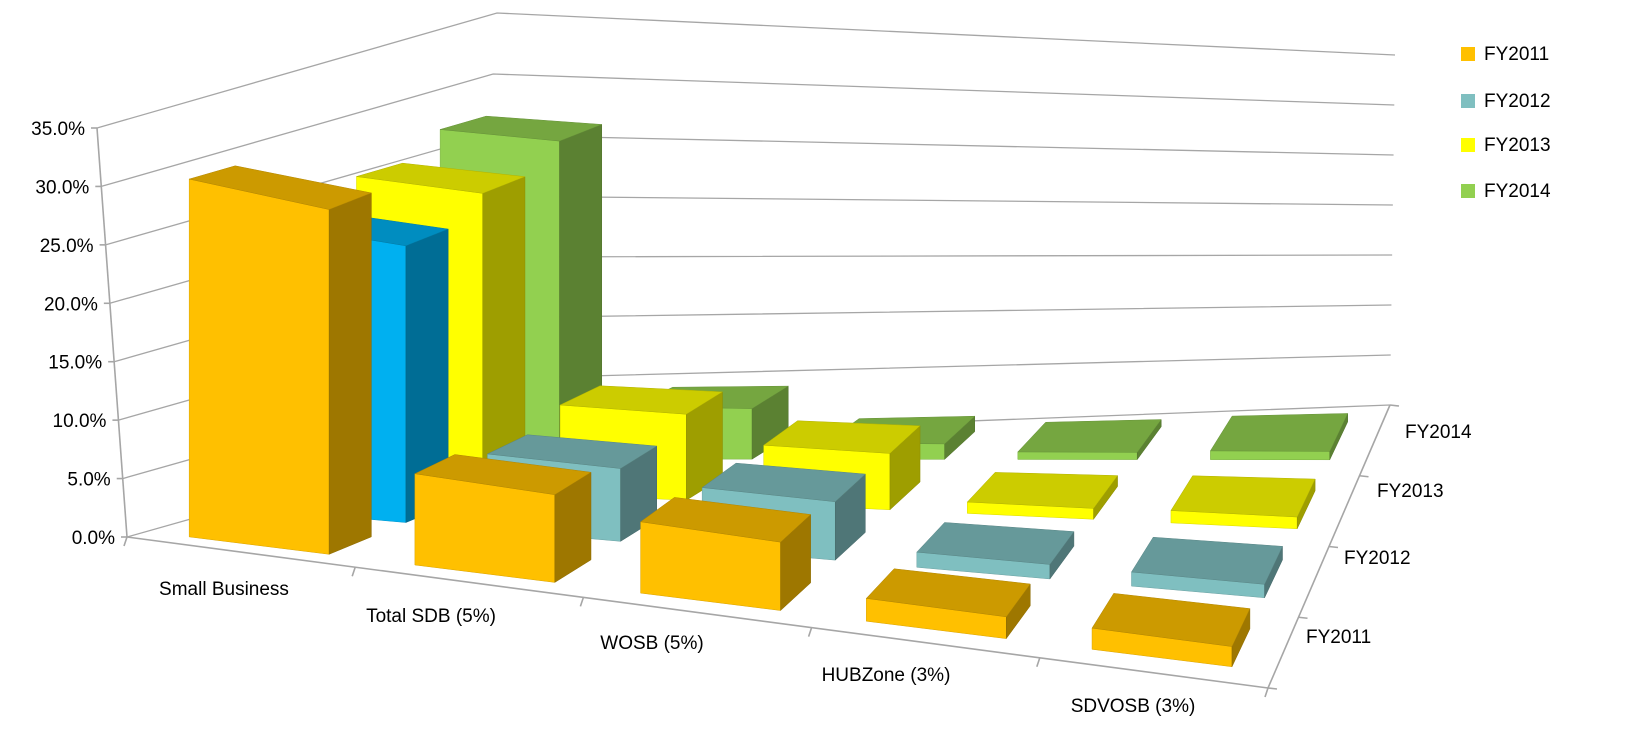 The image size is (1648, 755). What do you see at coordinates (1410, 491) in the screenshot?
I see `depth-axis-label: FY2013` at bounding box center [1410, 491].